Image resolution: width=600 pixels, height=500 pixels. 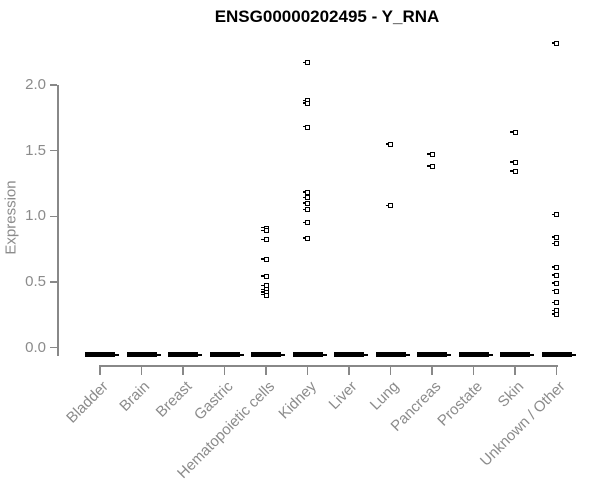 What do you see at coordinates (135, 396) in the screenshot?
I see `x-tick-label-text: Brain` at bounding box center [135, 396].